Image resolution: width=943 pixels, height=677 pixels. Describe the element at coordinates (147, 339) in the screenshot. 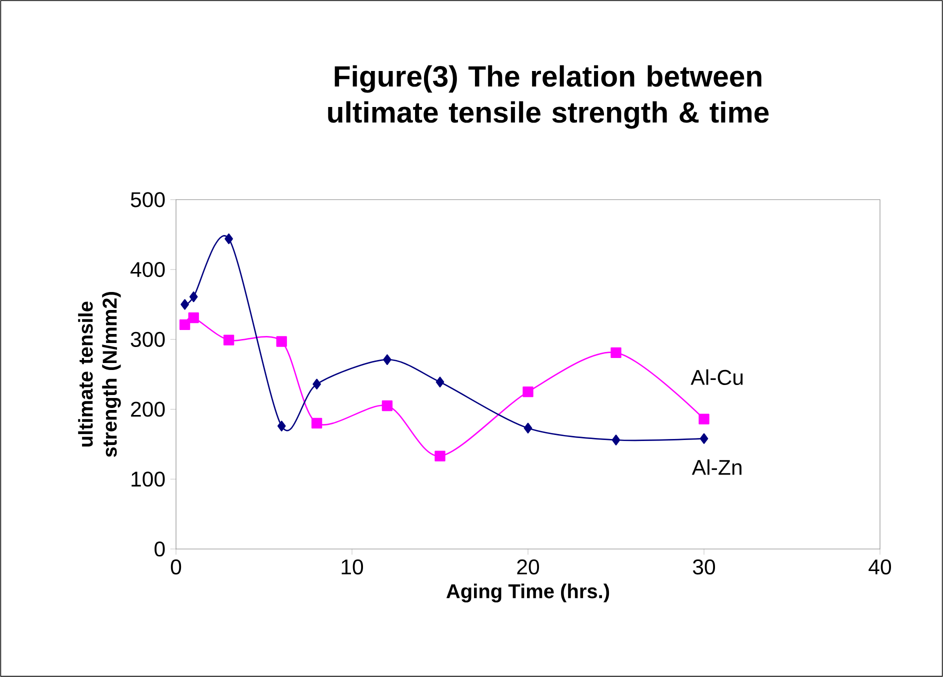

I see `y-tick-label: 300` at that location.